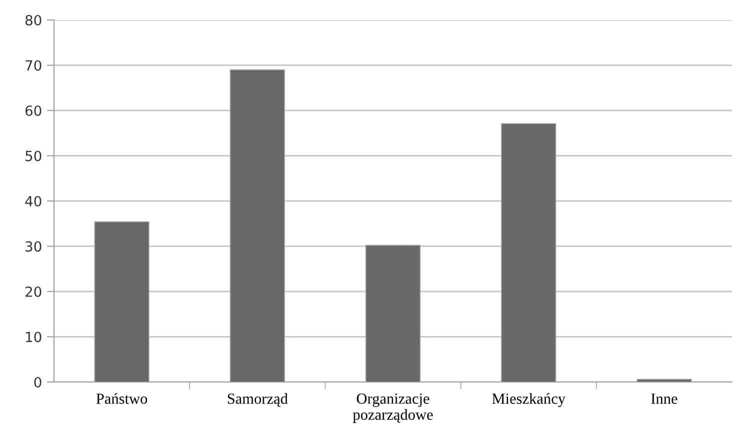  Describe the element at coordinates (34, 337) in the screenshot. I see `y-tick-label: 10` at that location.